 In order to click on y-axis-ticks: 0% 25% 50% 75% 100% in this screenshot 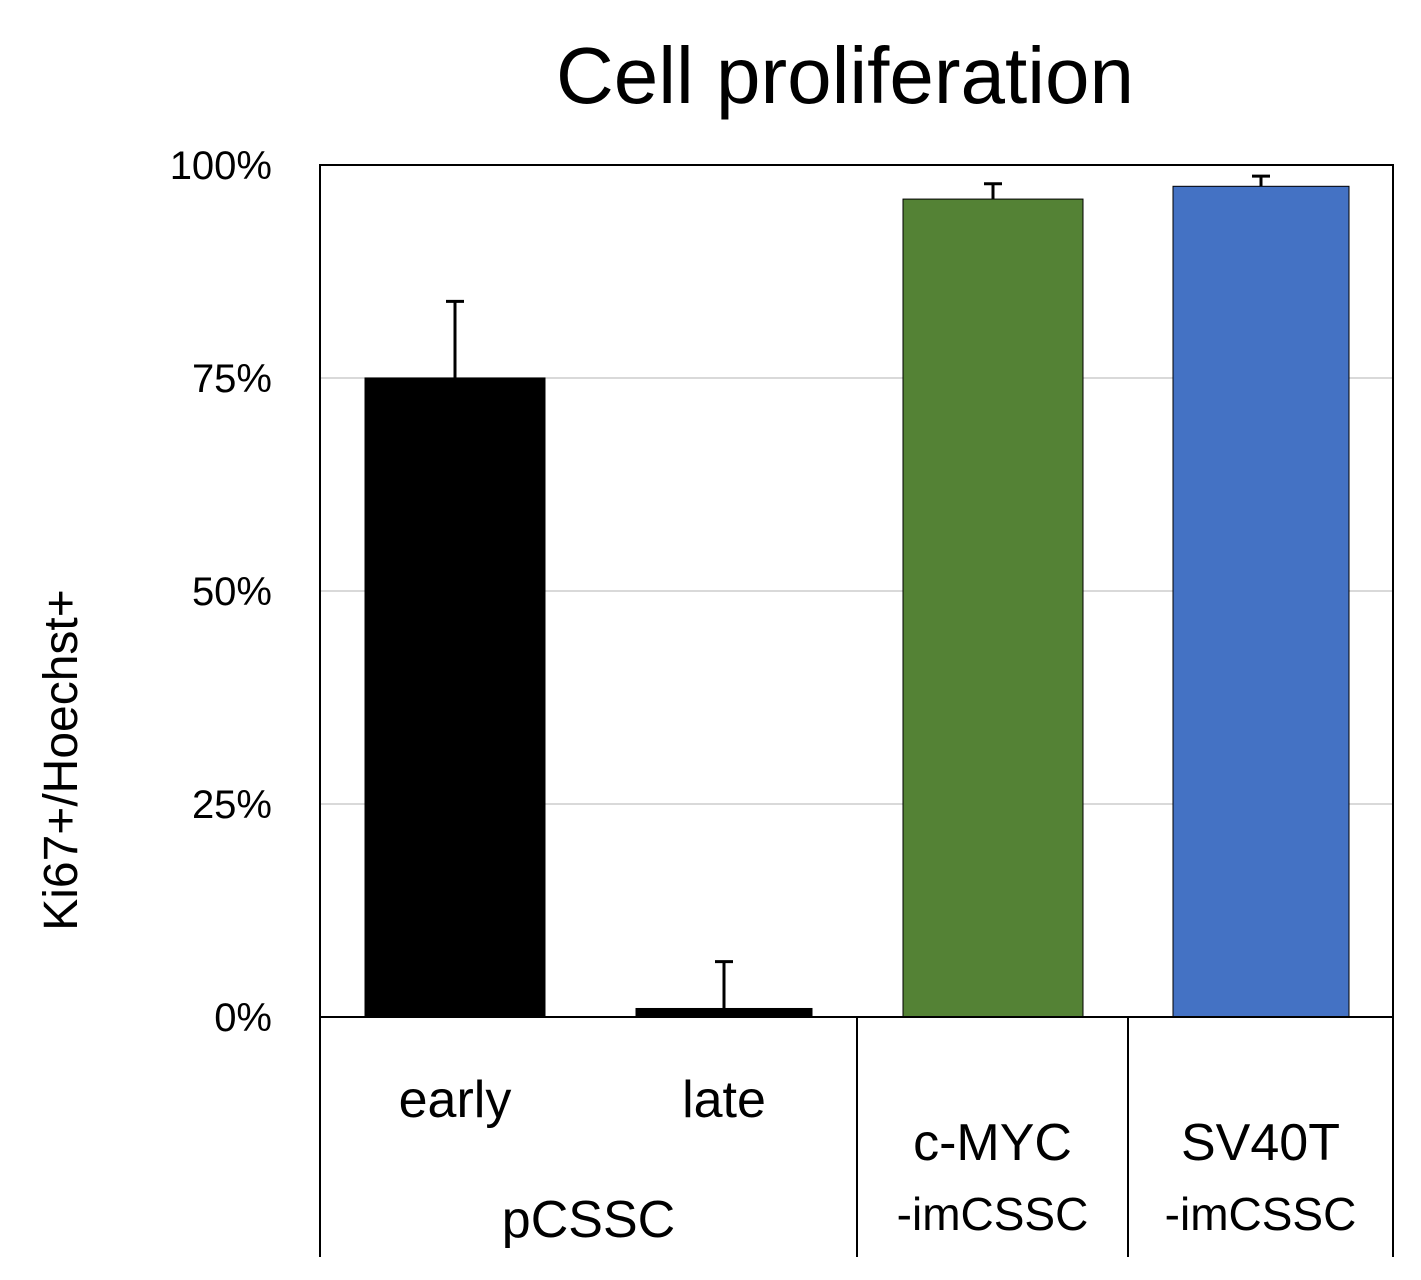, I will do `click(221, 592)`.